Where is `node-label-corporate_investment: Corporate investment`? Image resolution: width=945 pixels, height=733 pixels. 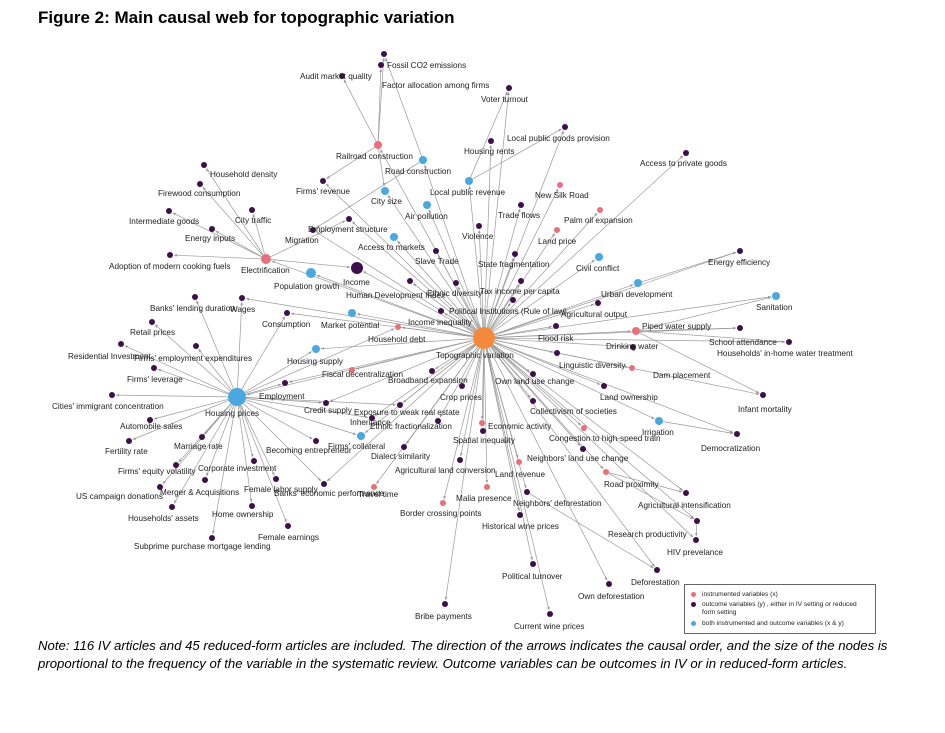 node-label-corporate_investment: Corporate investment is located at coordinates (237, 468).